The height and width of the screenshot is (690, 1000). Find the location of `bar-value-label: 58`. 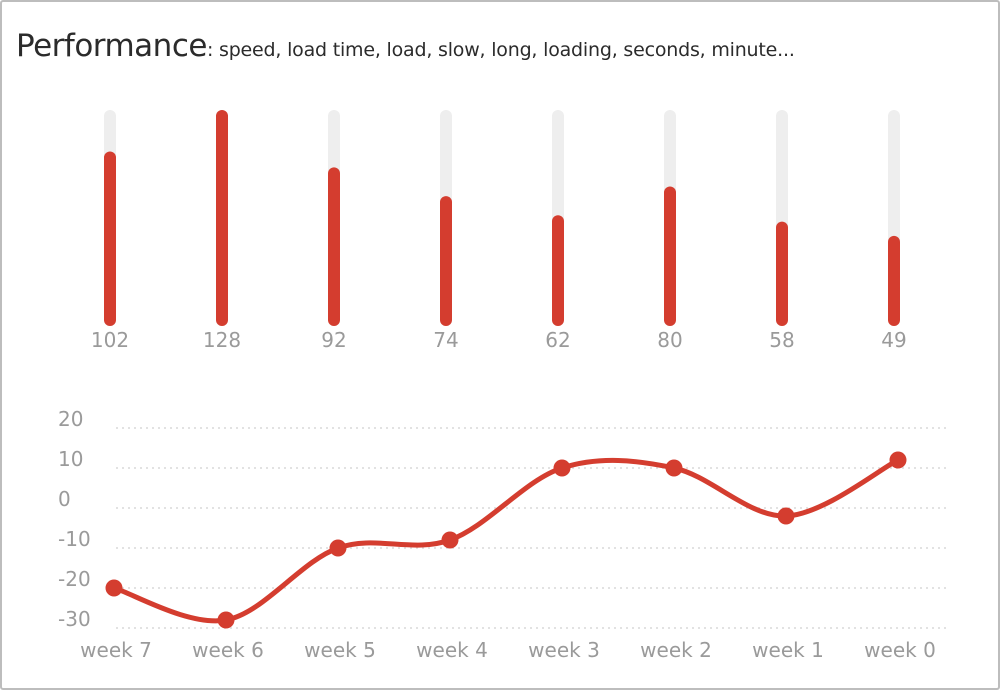

bar-value-label: 58 is located at coordinates (781, 340).